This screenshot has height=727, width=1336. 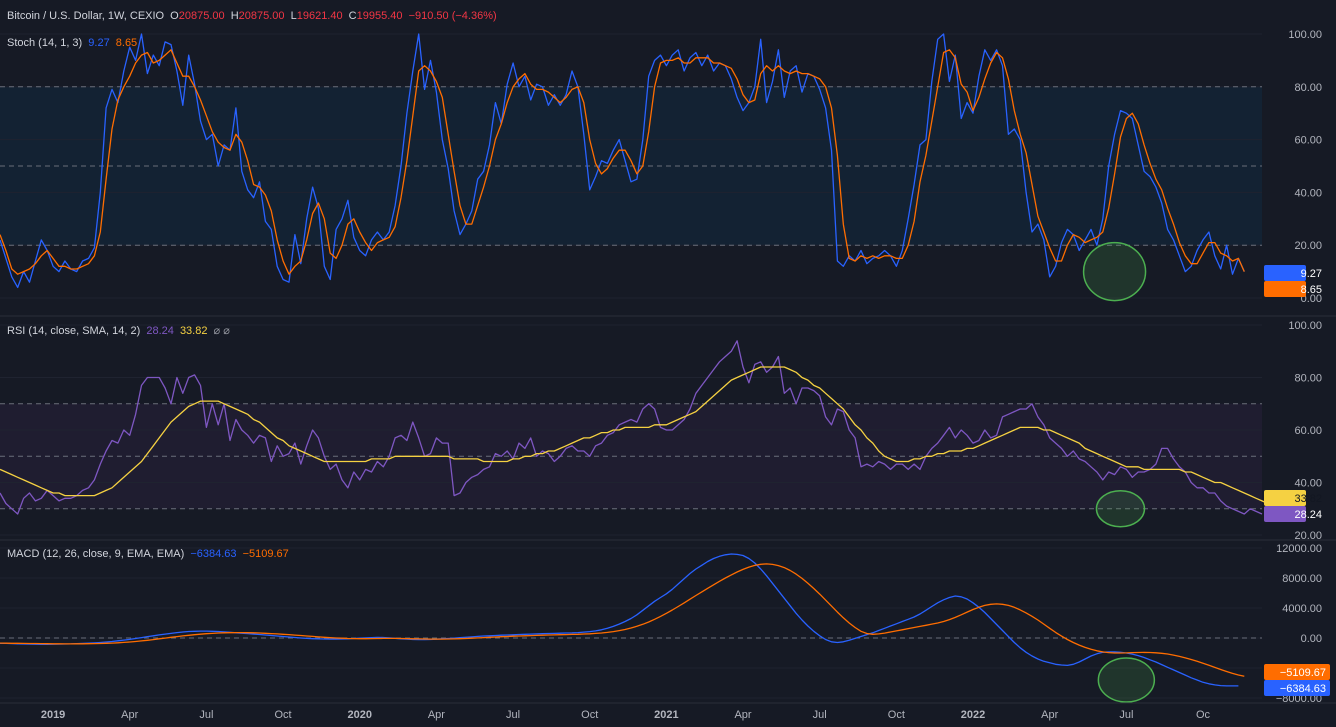 What do you see at coordinates (53, 715) in the screenshot?
I see `time-axis-label: 2019` at bounding box center [53, 715].